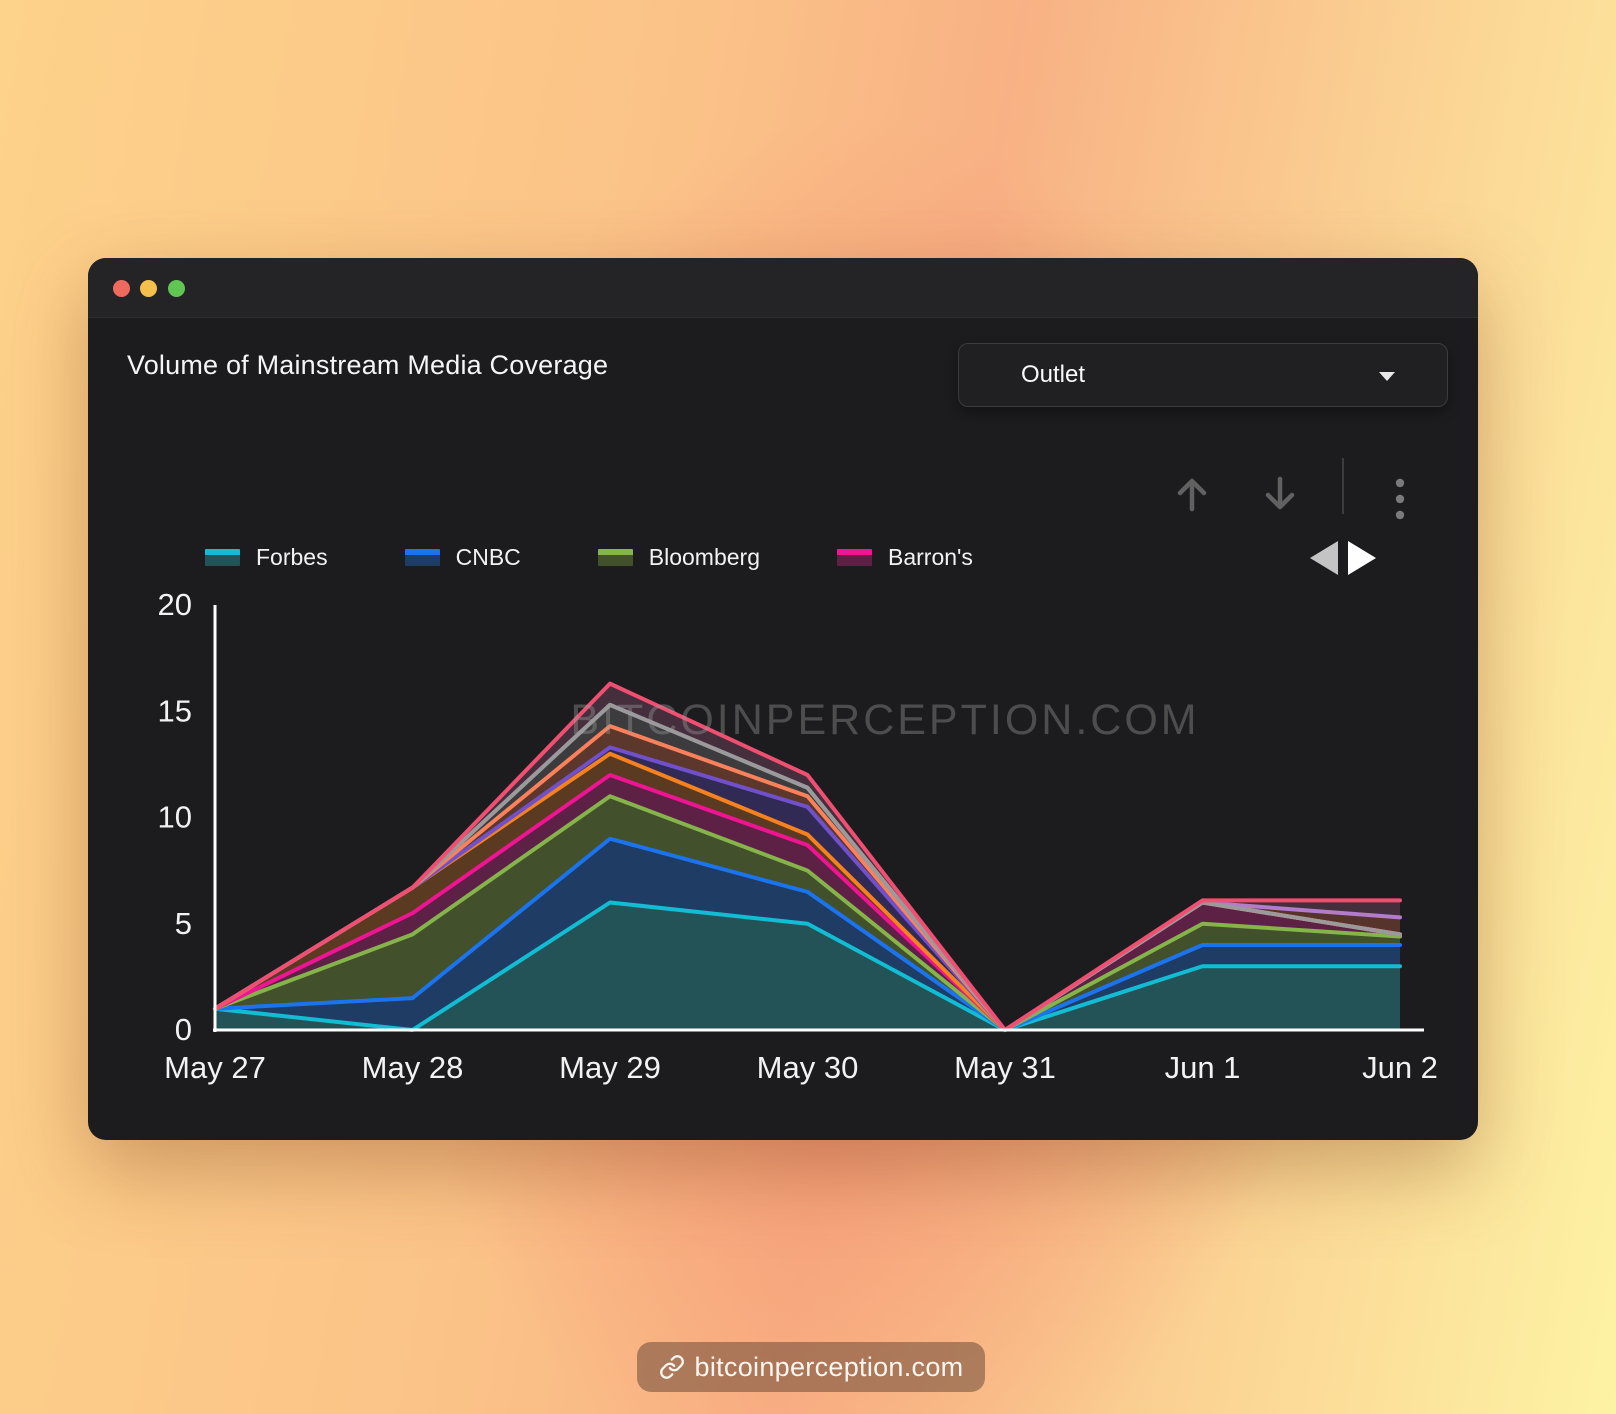 This screenshot has height=1414, width=1616. I want to click on link-icon, so click(671, 1367).